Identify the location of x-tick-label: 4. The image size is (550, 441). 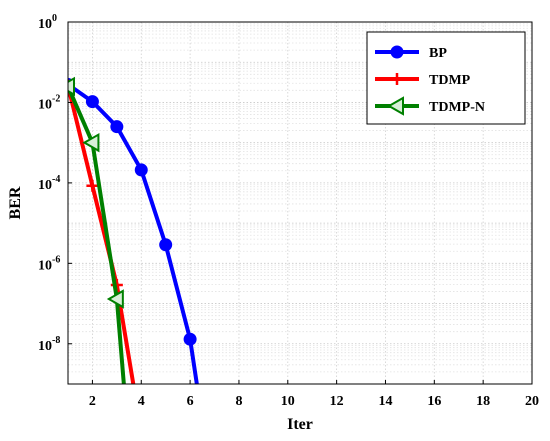
(141, 401).